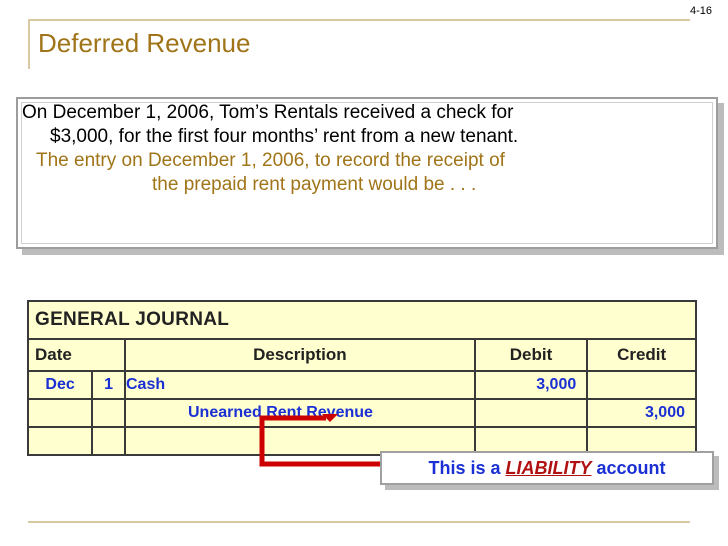  I want to click on cell-credit: 3,000, so click(641, 413).